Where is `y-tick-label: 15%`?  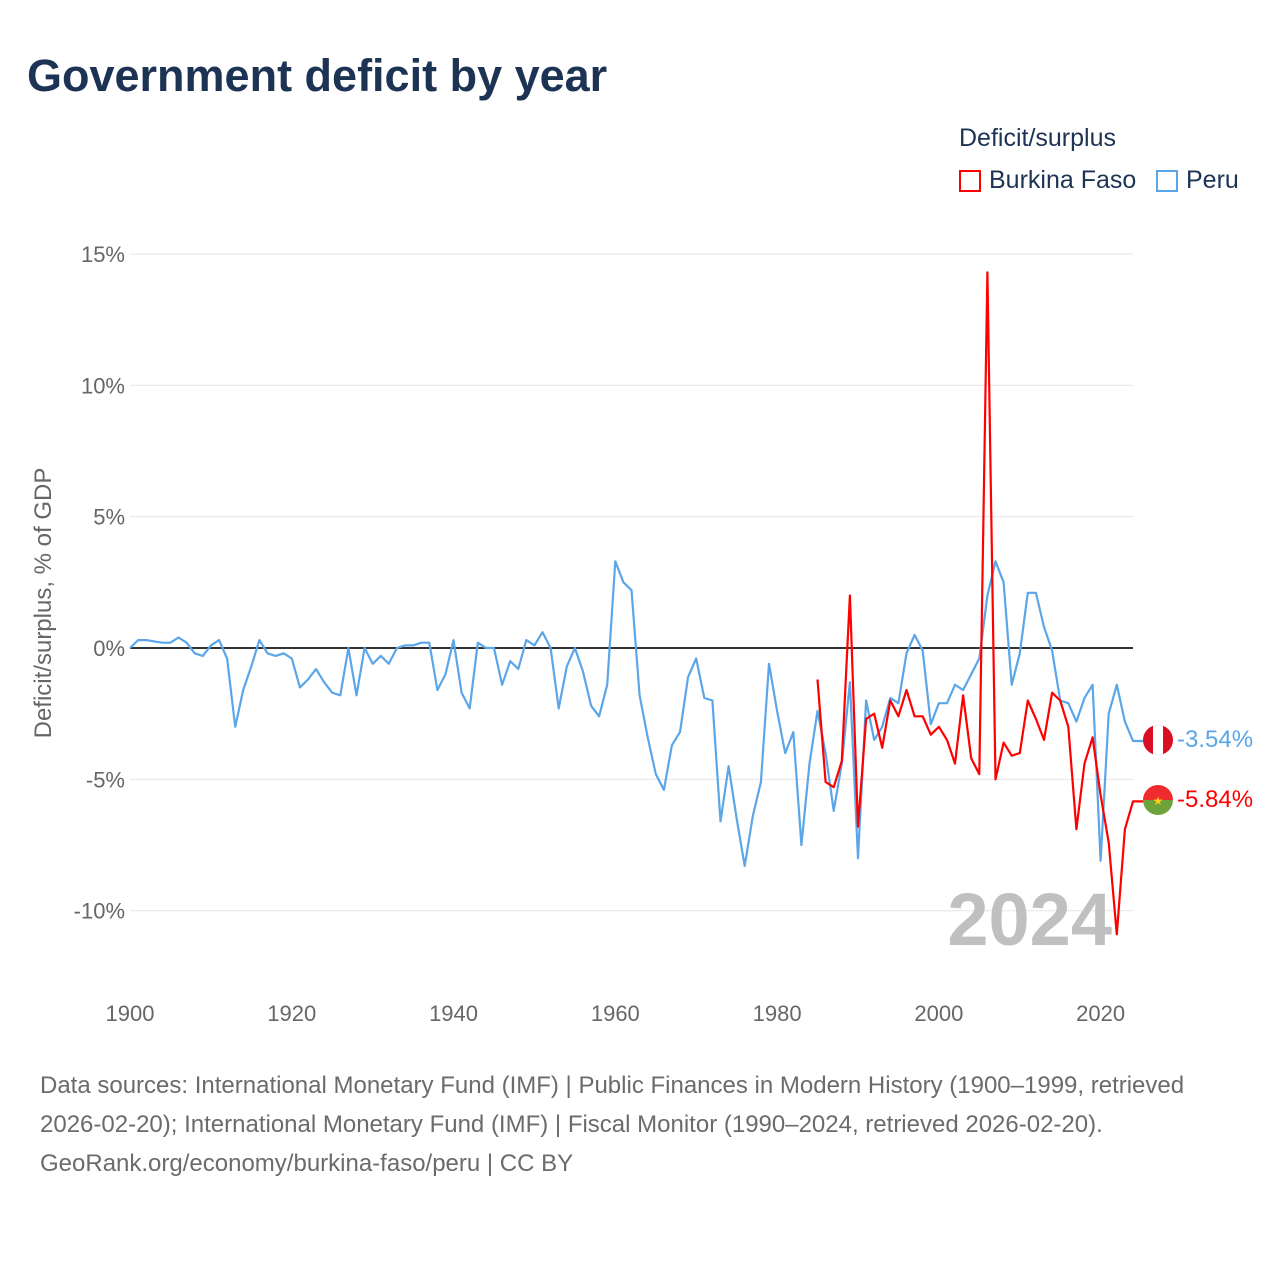
y-tick-label: 15% is located at coordinates (103, 254).